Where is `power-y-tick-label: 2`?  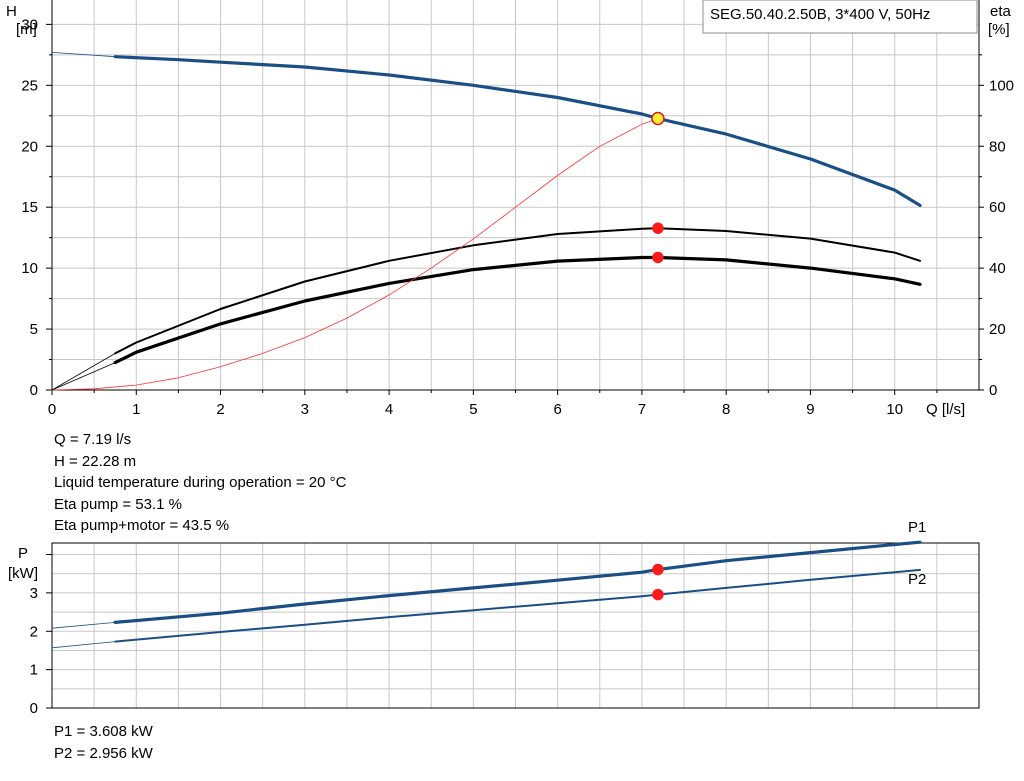
power-y-tick-label: 2 is located at coordinates (34, 631).